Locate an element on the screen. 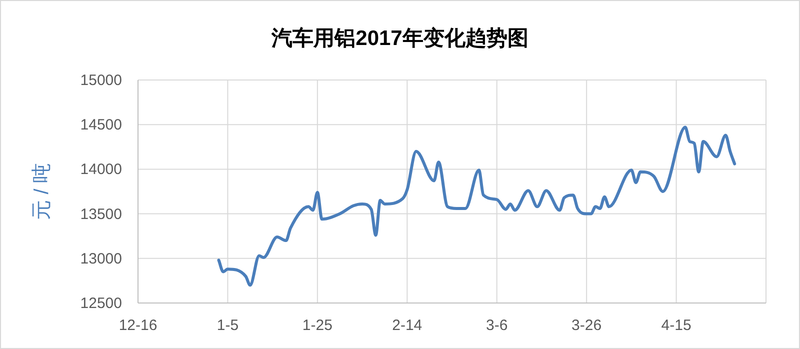  y-tick-label: 13000 is located at coordinates (101, 259).